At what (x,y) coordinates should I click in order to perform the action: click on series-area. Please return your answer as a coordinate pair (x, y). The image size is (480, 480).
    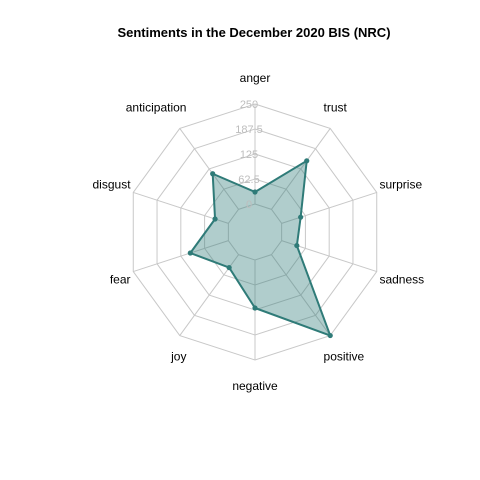
    Looking at the image, I should click on (260, 248).